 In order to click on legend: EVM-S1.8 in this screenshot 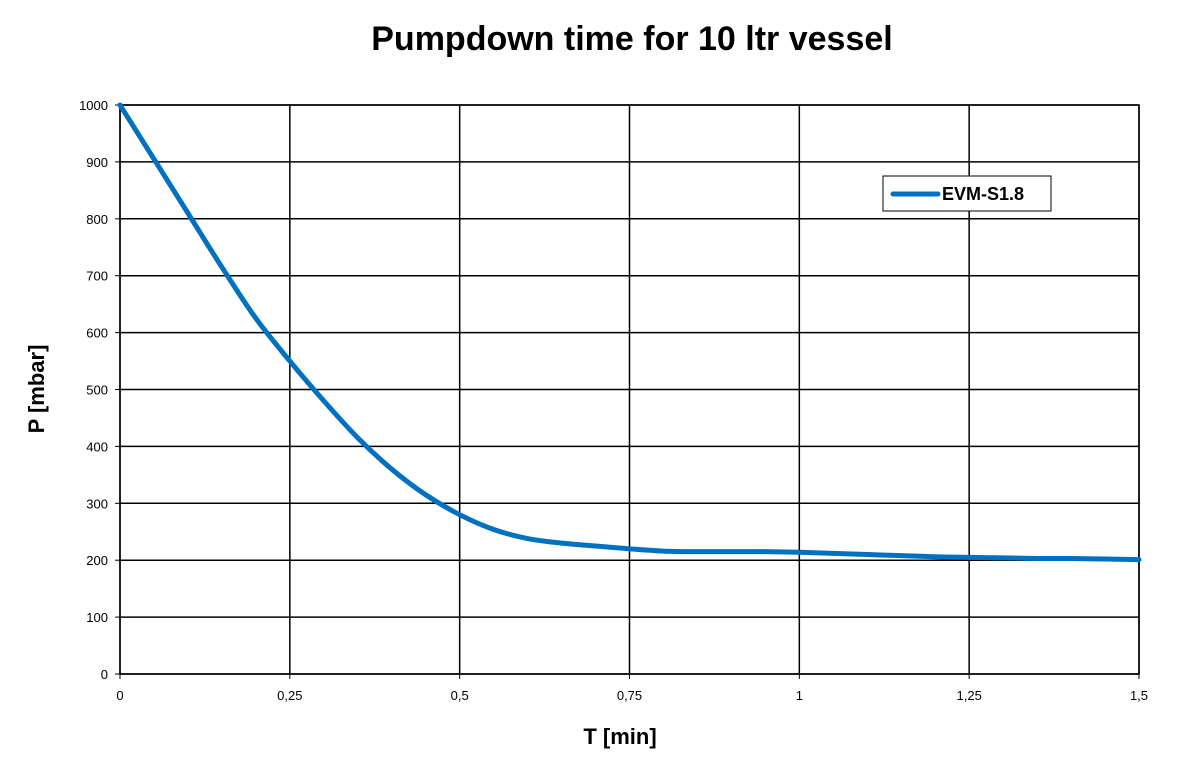, I will do `click(967, 193)`.